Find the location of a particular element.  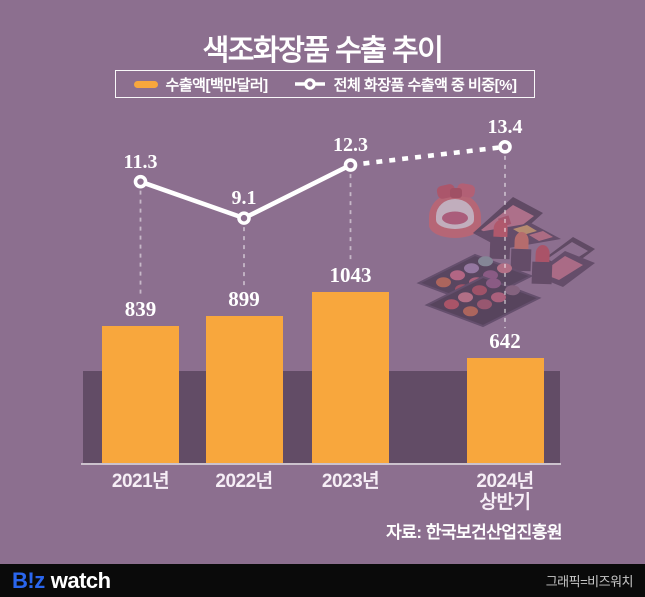

line-value-label: 12.3 is located at coordinates (350, 145).